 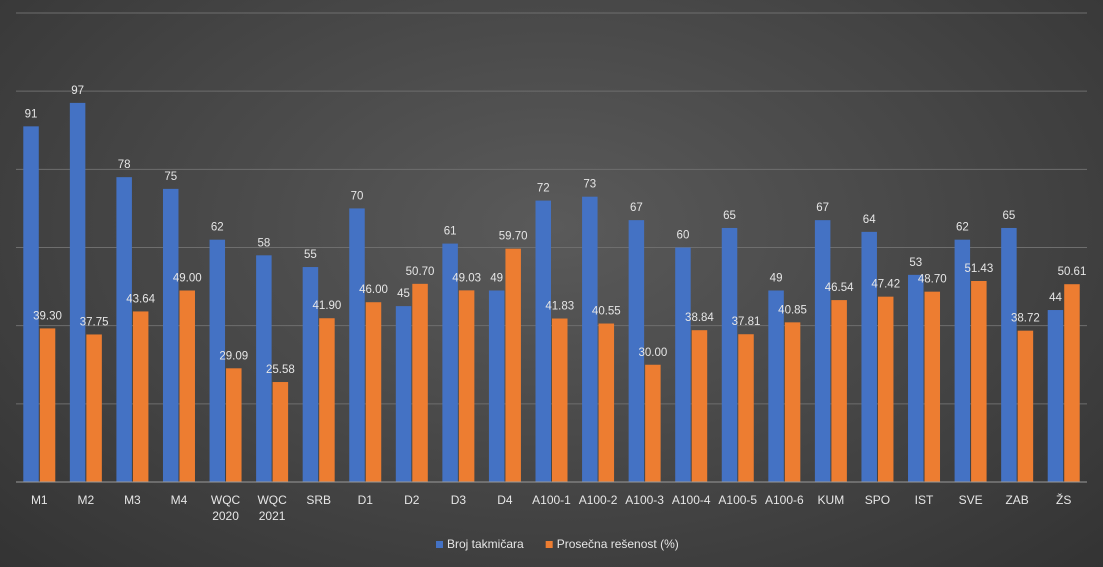 I want to click on data-label: 58, so click(x=263, y=243).